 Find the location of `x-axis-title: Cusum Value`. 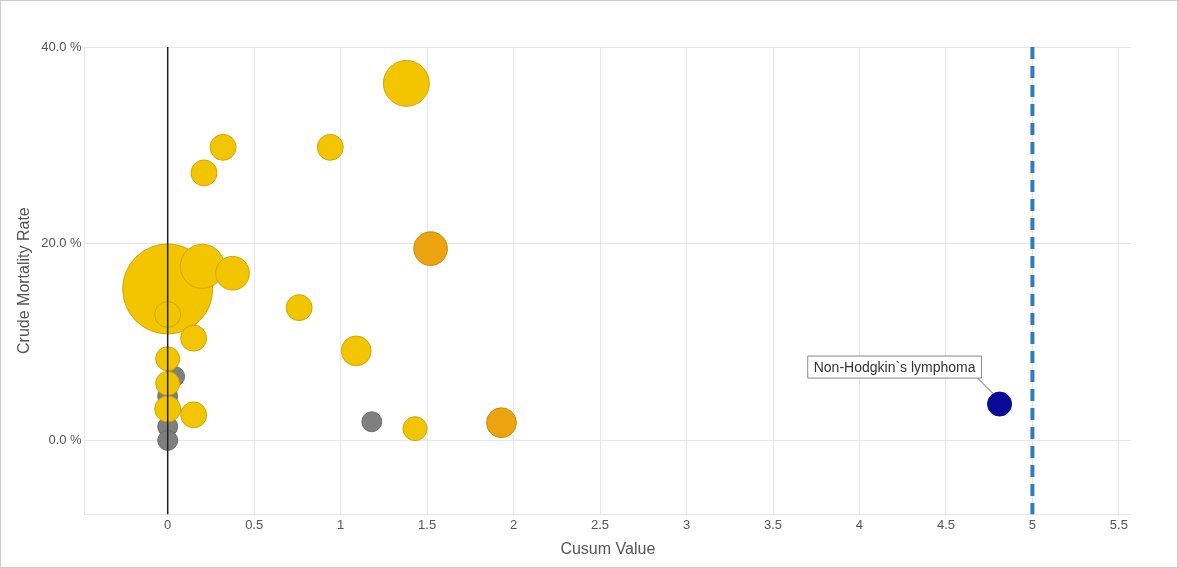

x-axis-title: Cusum Value is located at coordinates (608, 548).